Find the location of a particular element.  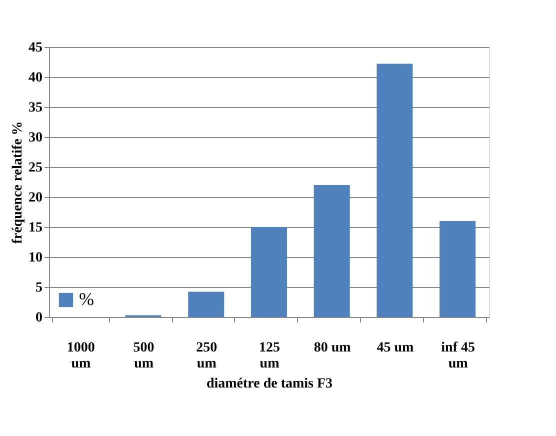

y-tick-label: 15 is located at coordinates (35, 228).